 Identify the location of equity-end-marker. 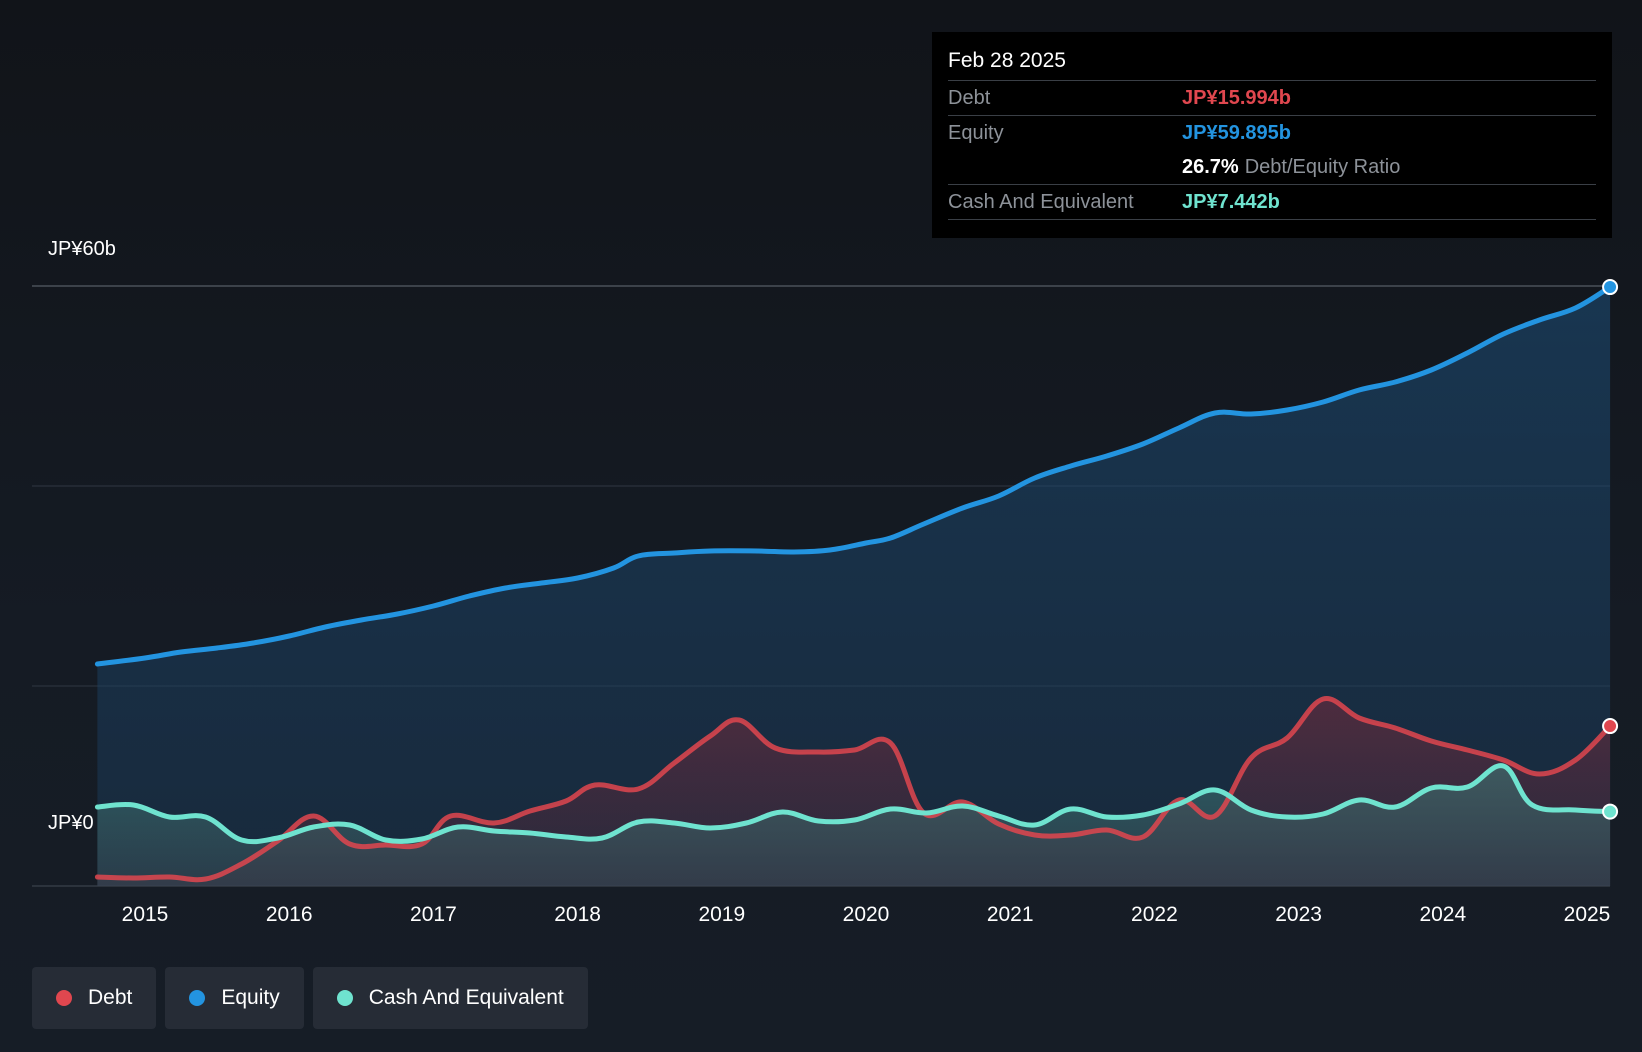
(1610, 287).